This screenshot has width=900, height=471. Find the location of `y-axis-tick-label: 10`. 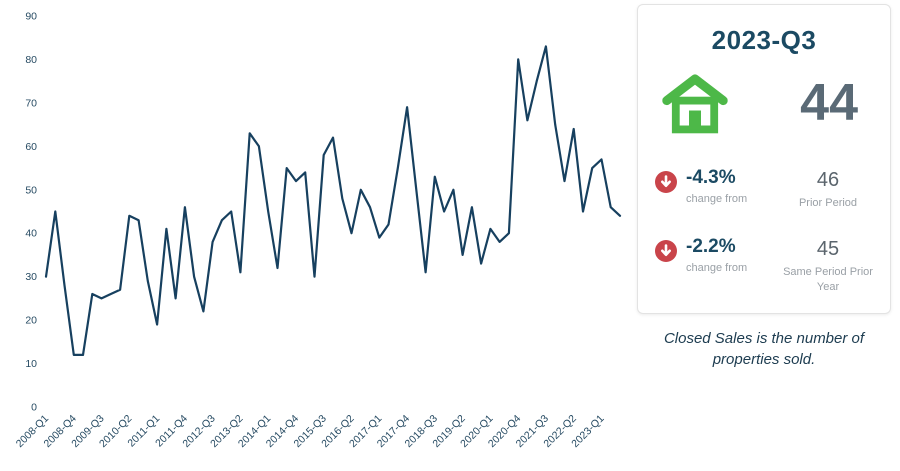

y-axis-tick-label: 10 is located at coordinates (31, 364).